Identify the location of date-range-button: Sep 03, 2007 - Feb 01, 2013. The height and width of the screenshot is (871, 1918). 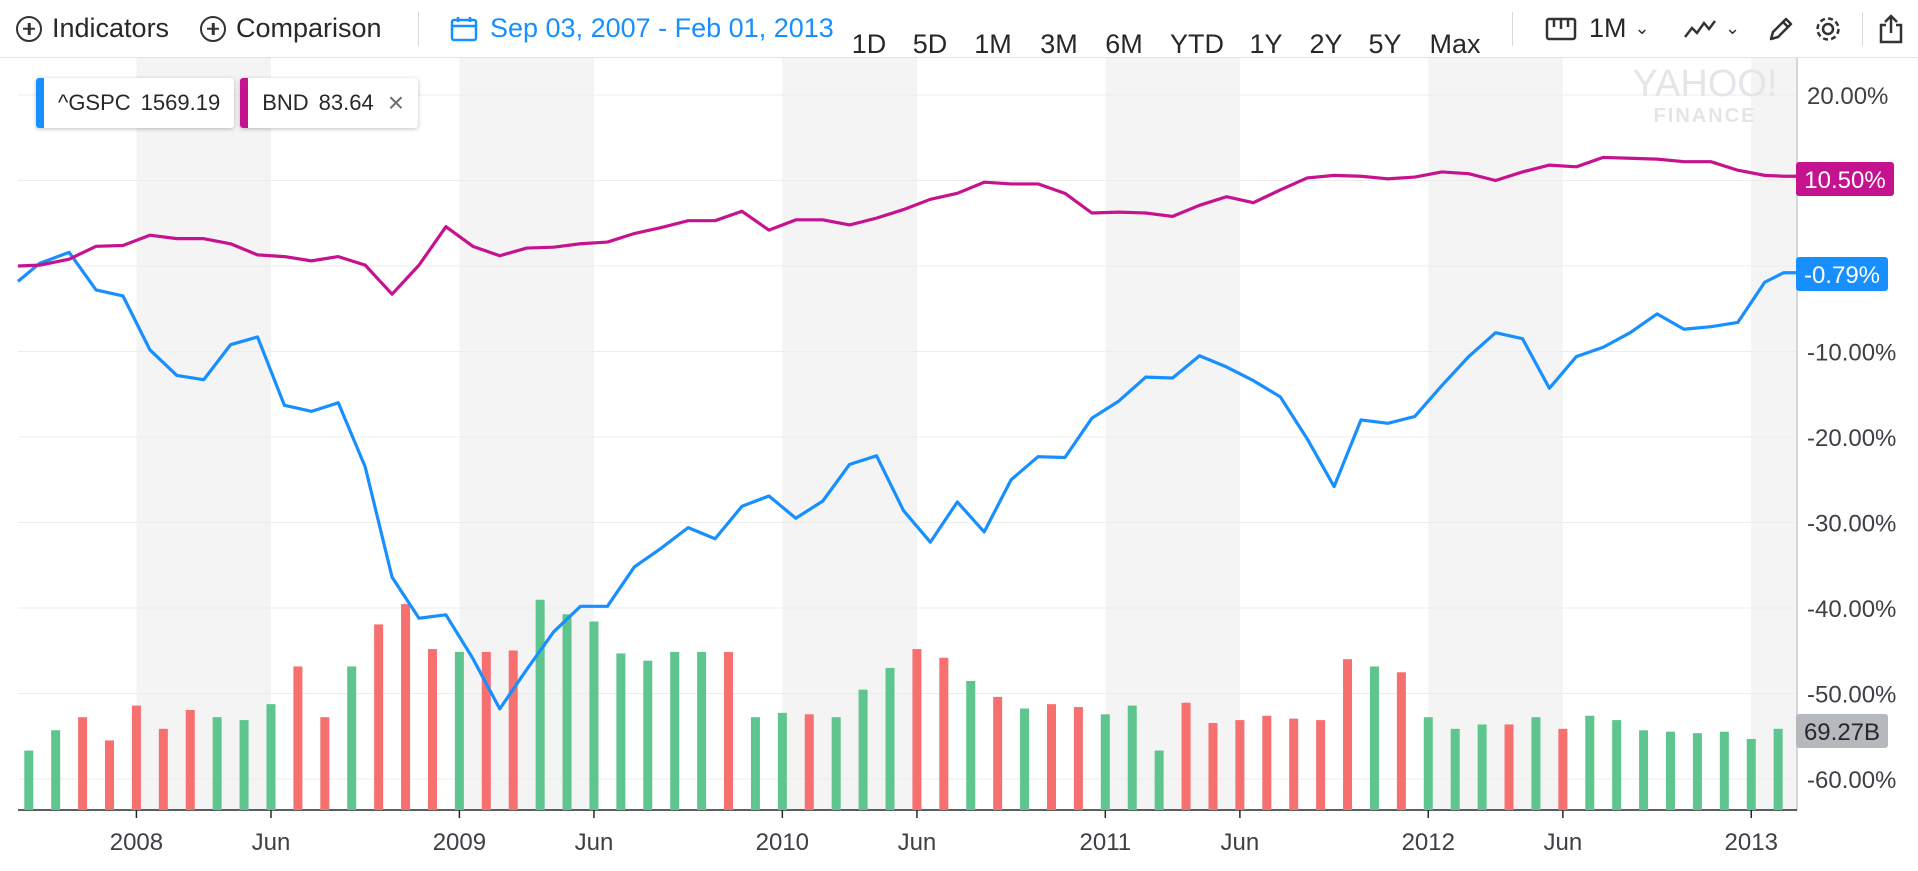
(642, 28).